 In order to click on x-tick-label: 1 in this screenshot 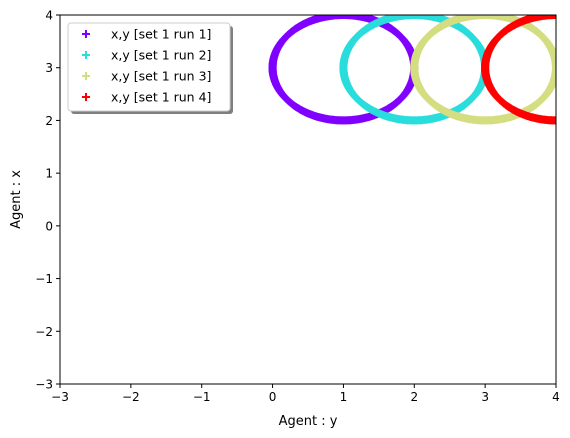, I will do `click(344, 397)`.